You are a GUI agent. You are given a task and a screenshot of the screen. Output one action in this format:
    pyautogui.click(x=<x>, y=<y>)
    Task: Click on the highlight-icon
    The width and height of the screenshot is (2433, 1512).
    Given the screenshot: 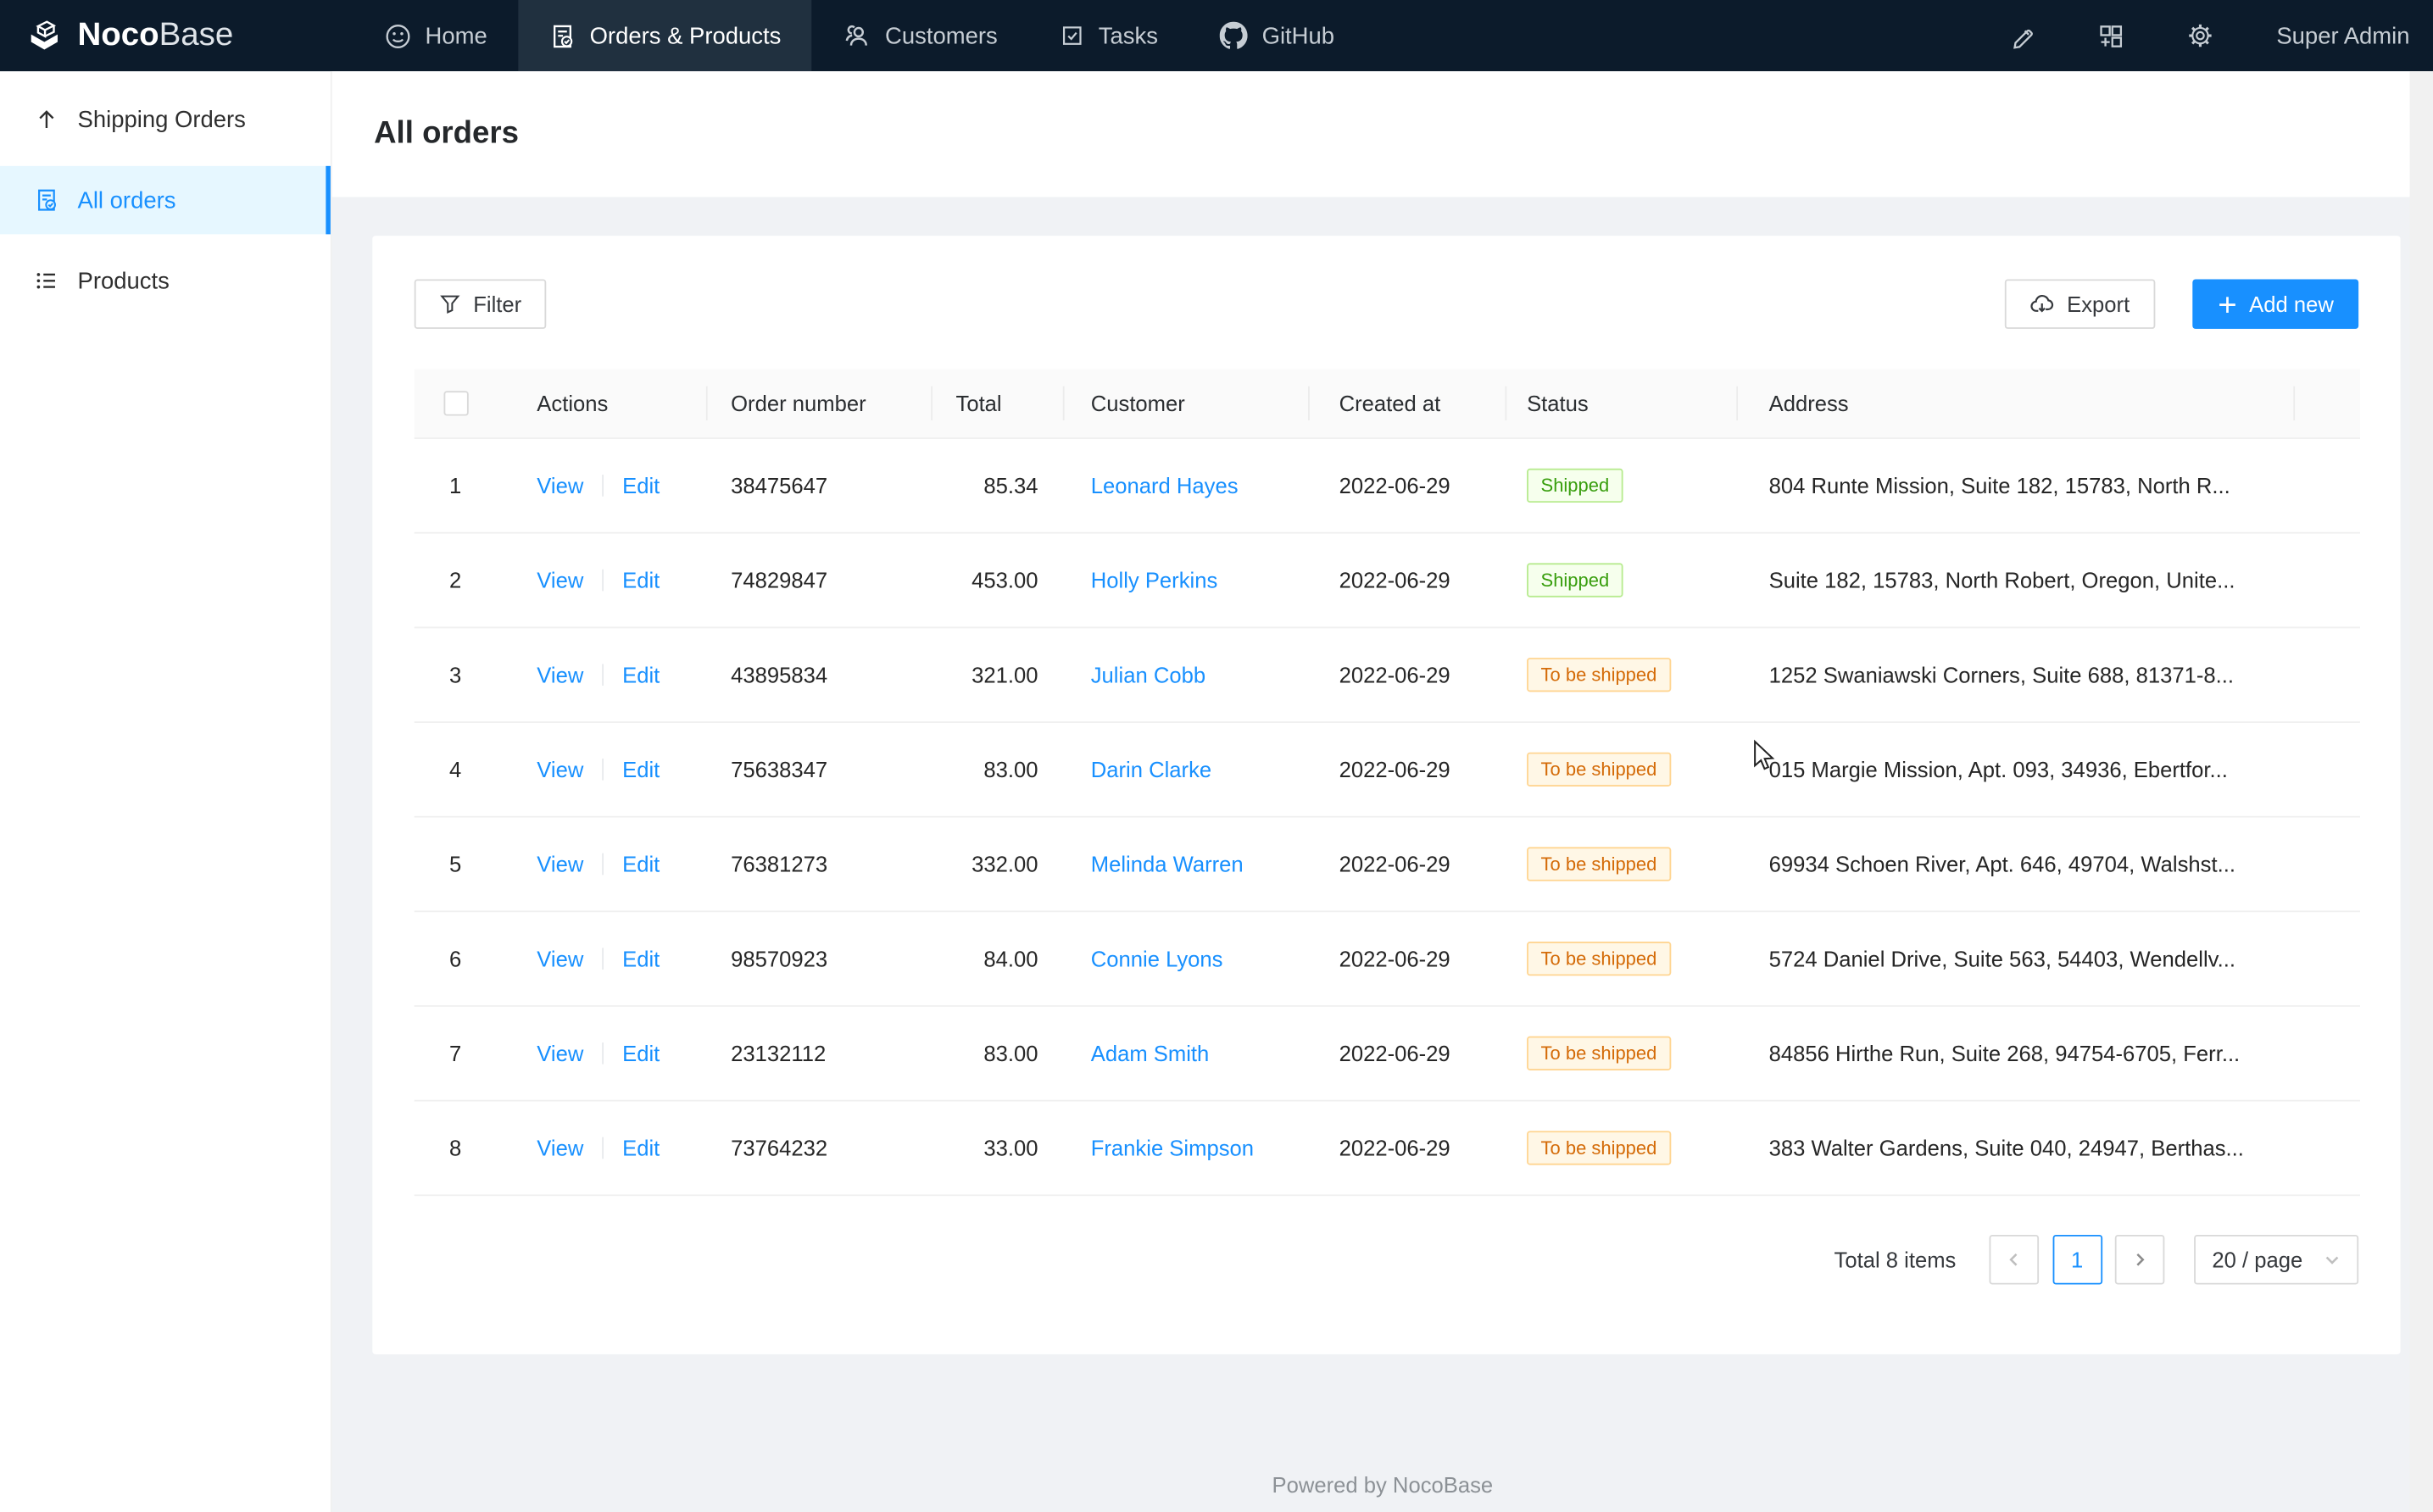 What is the action you would take?
    pyautogui.click(x=2023, y=36)
    